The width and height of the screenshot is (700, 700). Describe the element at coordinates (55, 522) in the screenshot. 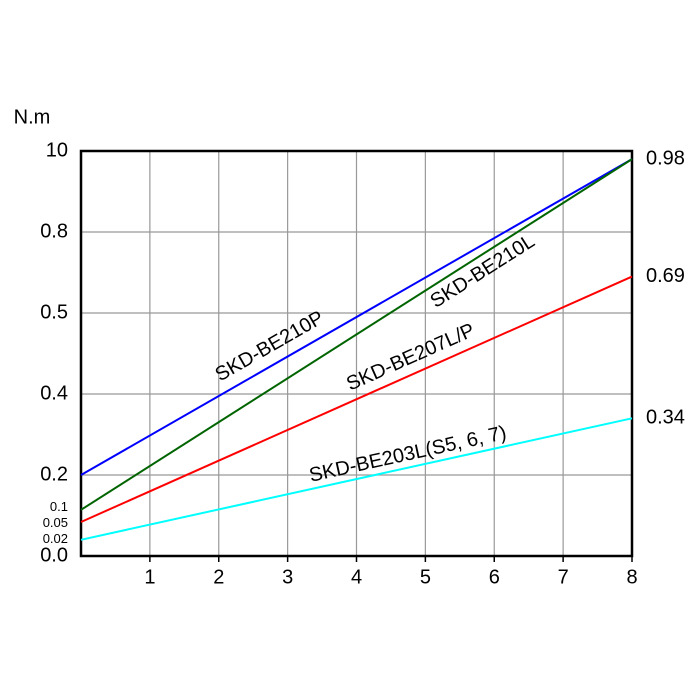

I see `y-minor-tick-label: 0.05` at that location.